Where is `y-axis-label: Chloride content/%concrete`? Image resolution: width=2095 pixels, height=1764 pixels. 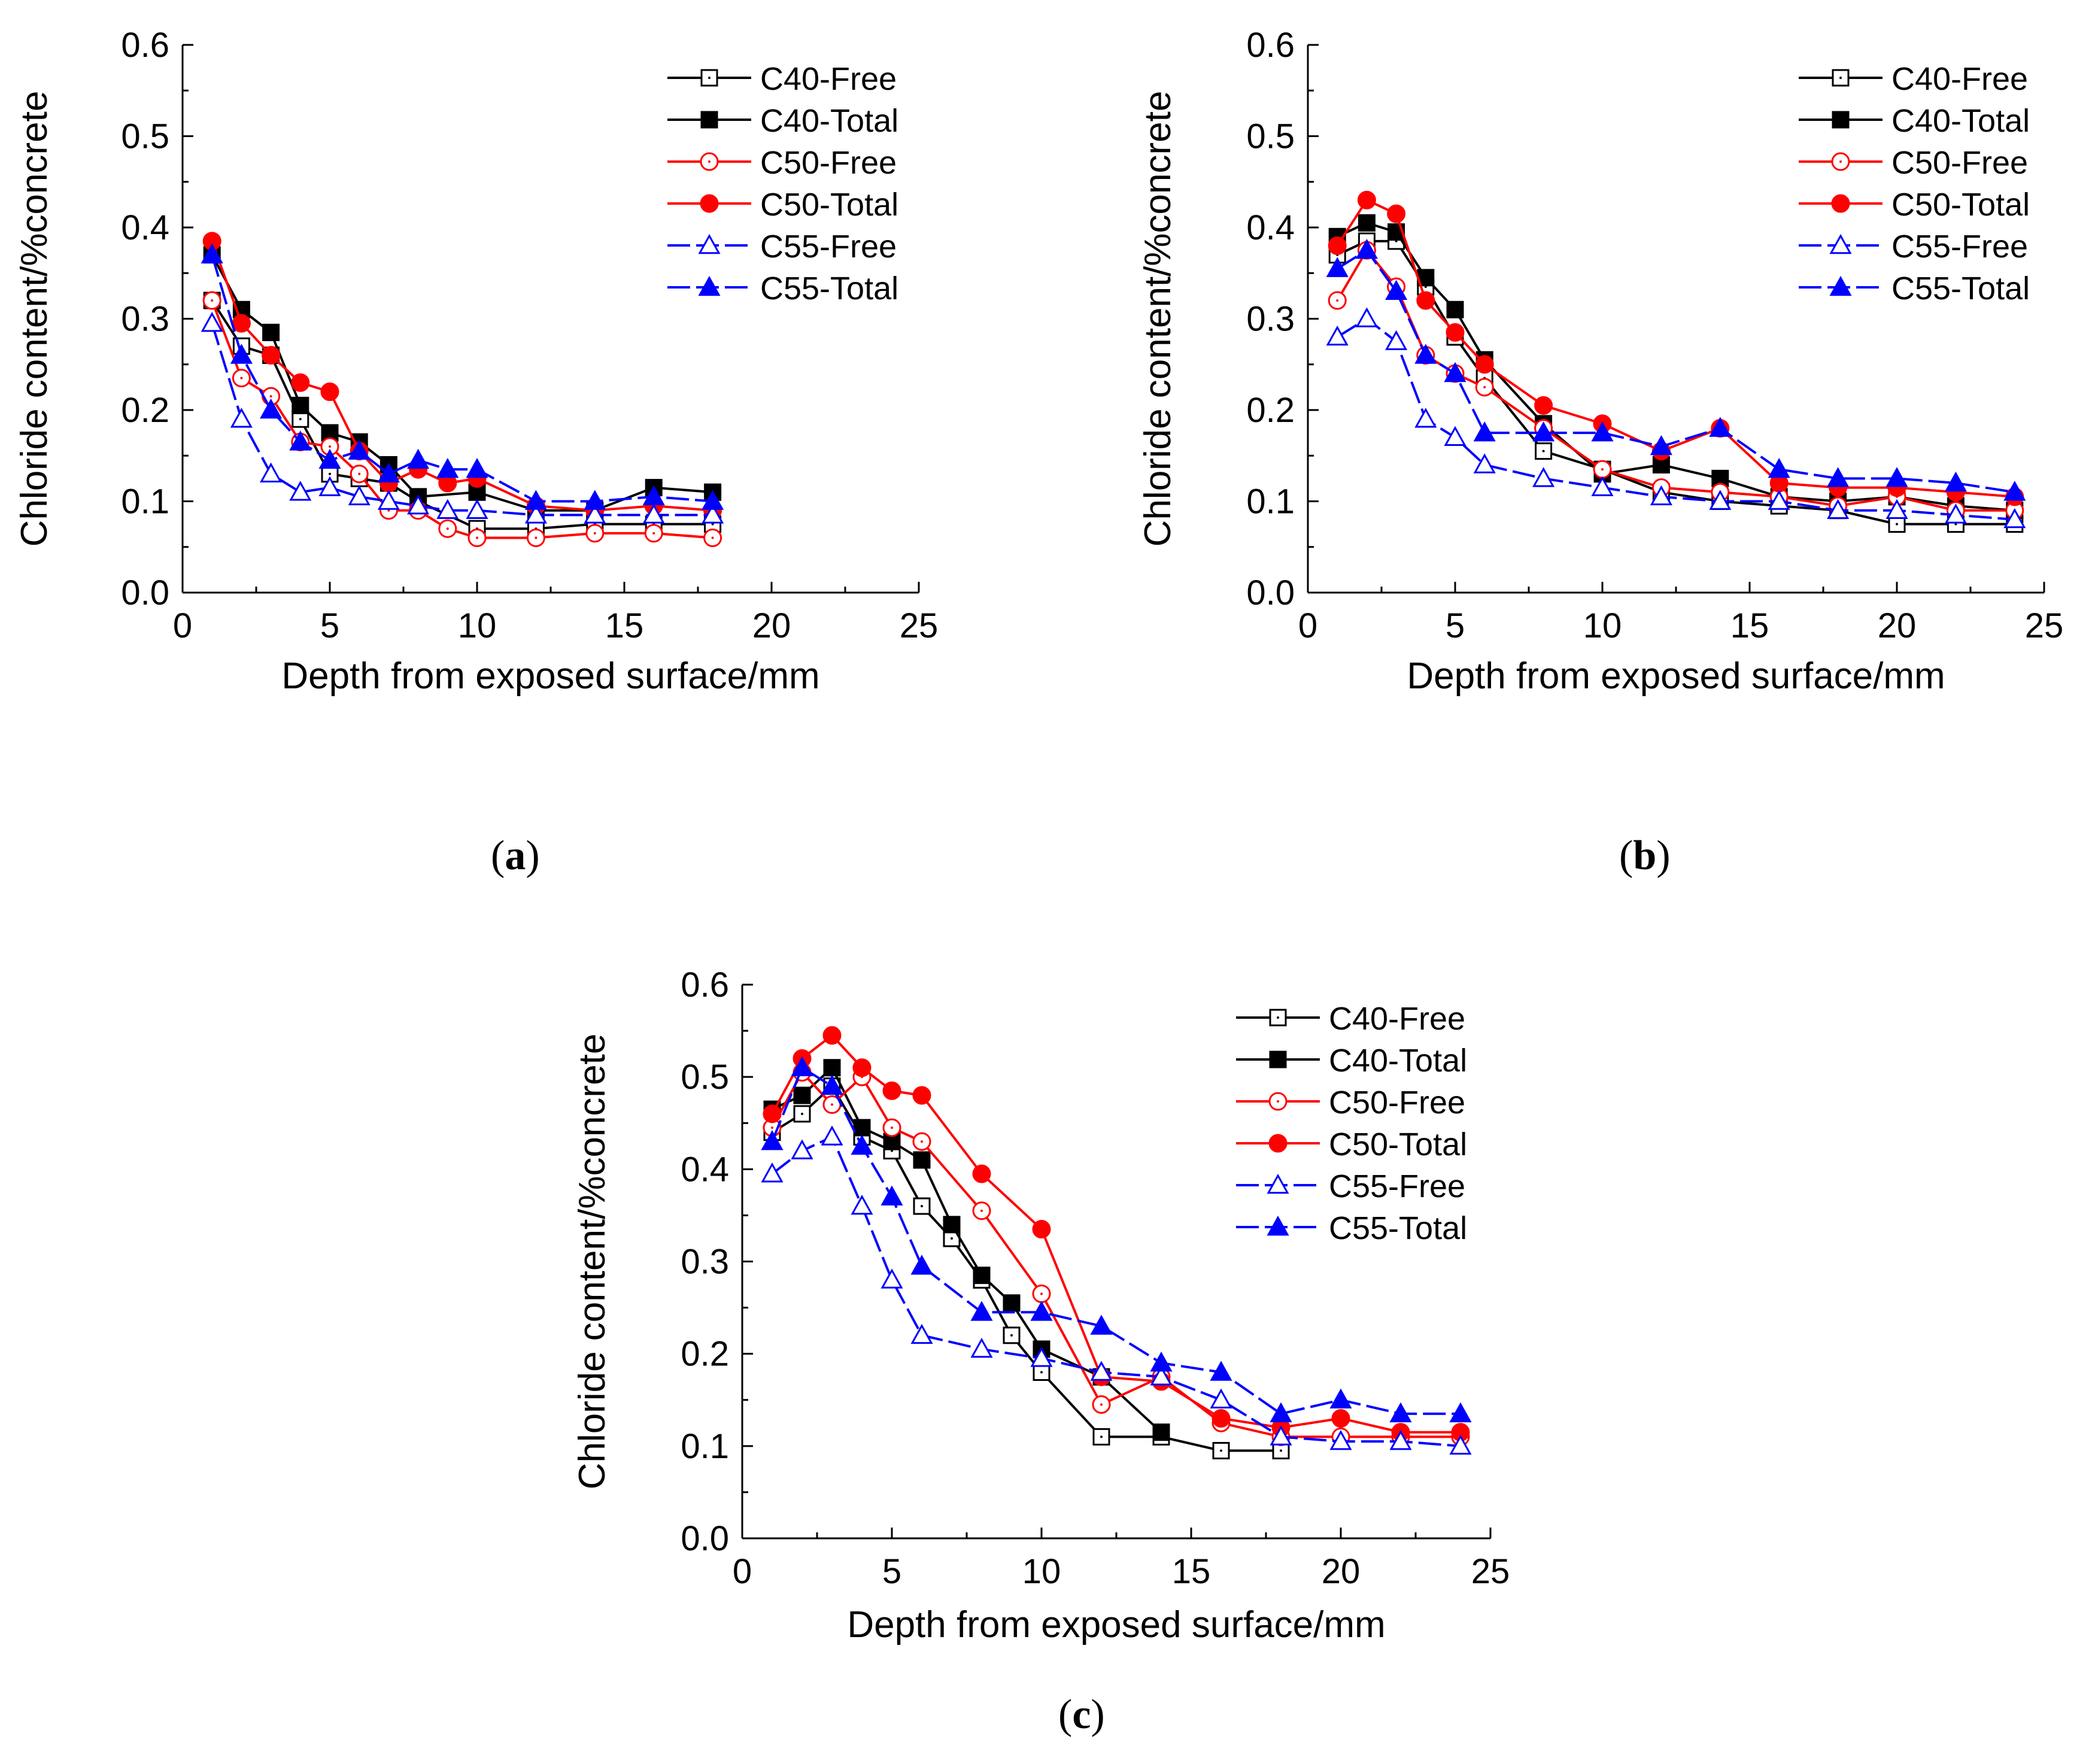 y-axis-label: Chloride content/%concrete is located at coordinates (592, 1262).